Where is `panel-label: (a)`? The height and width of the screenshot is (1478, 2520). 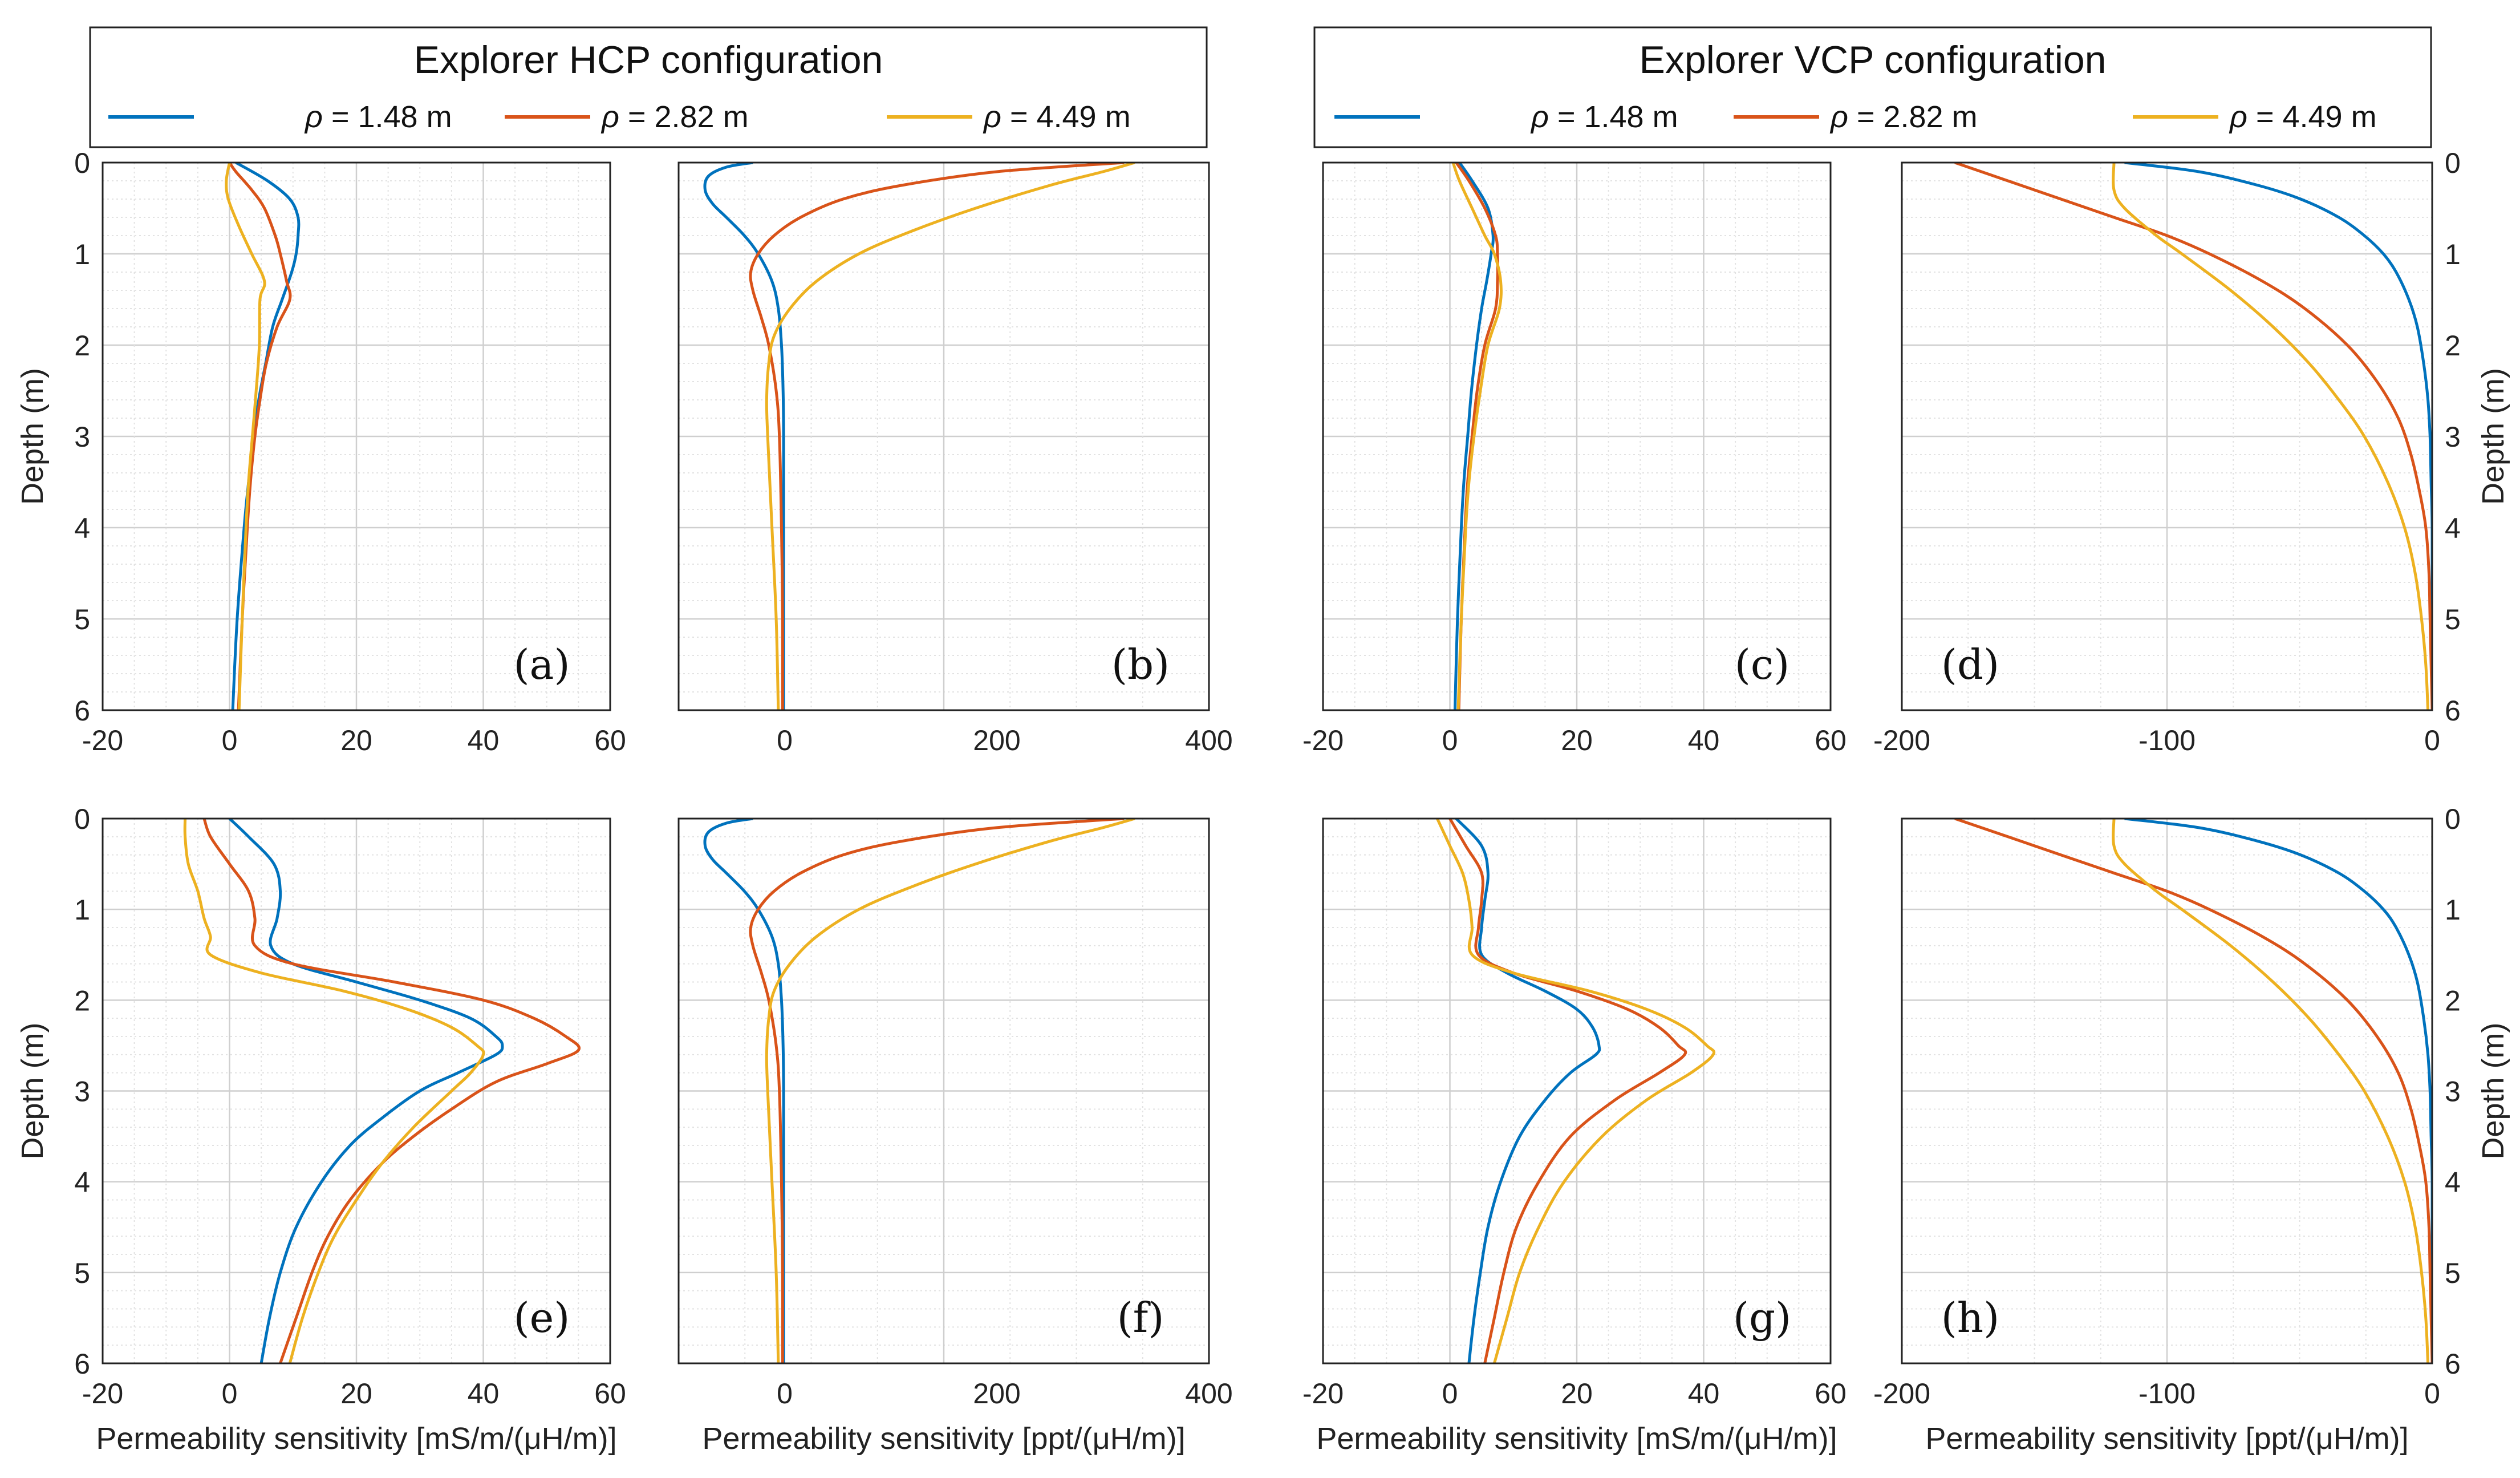 panel-label: (a) is located at coordinates (541, 665).